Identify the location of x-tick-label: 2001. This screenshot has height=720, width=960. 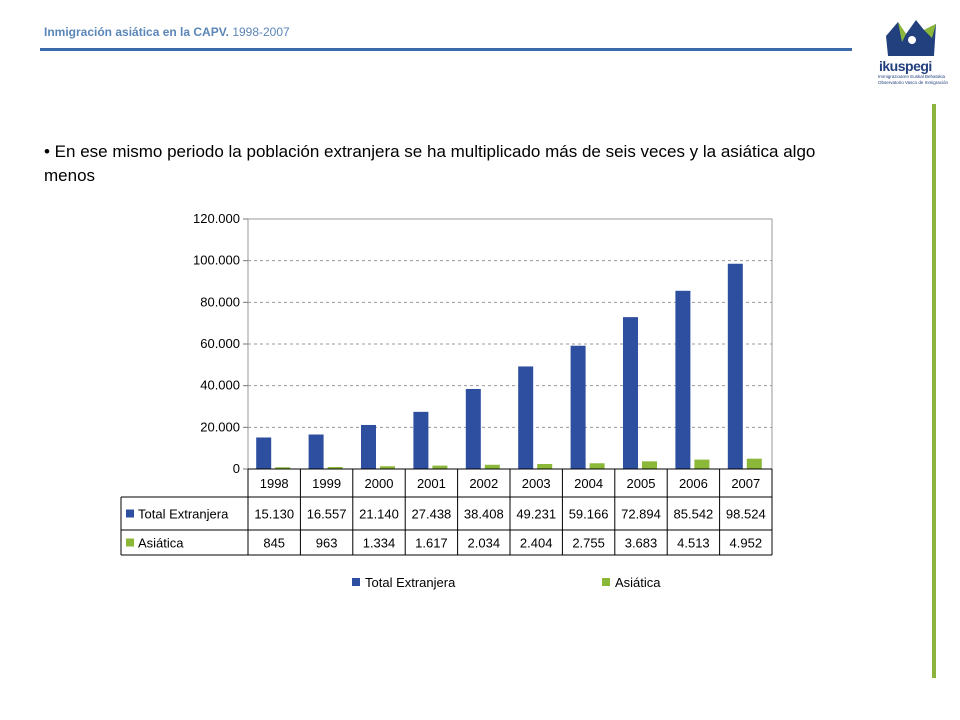
(431, 483).